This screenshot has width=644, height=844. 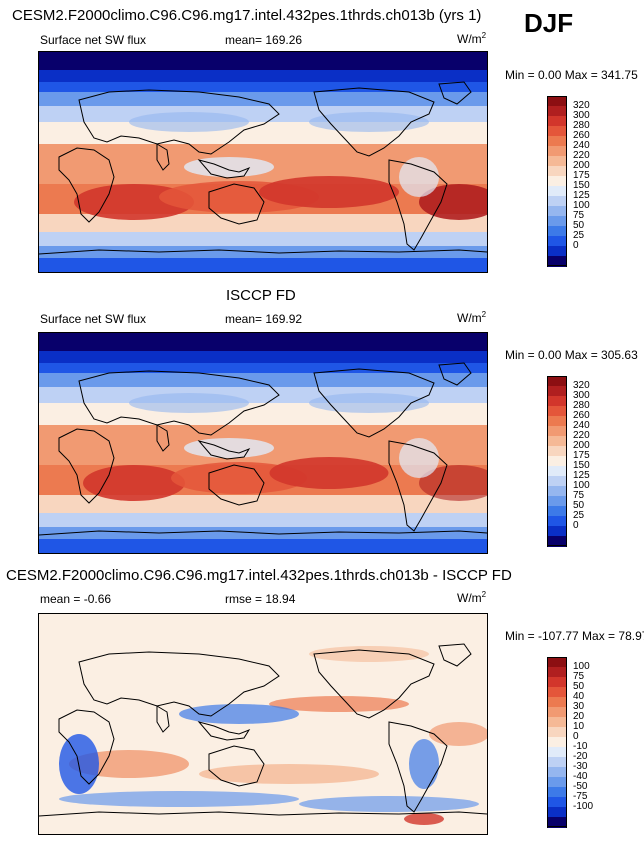 What do you see at coordinates (579, 726) in the screenshot?
I see `colorbar-tick-label: 10` at bounding box center [579, 726].